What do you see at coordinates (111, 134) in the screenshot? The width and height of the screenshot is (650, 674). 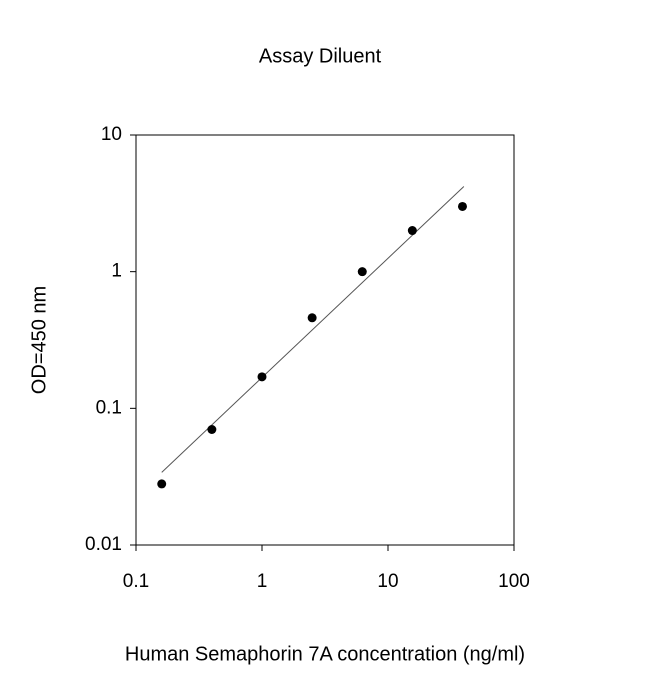 I see `y-tick-label: 10` at bounding box center [111, 134].